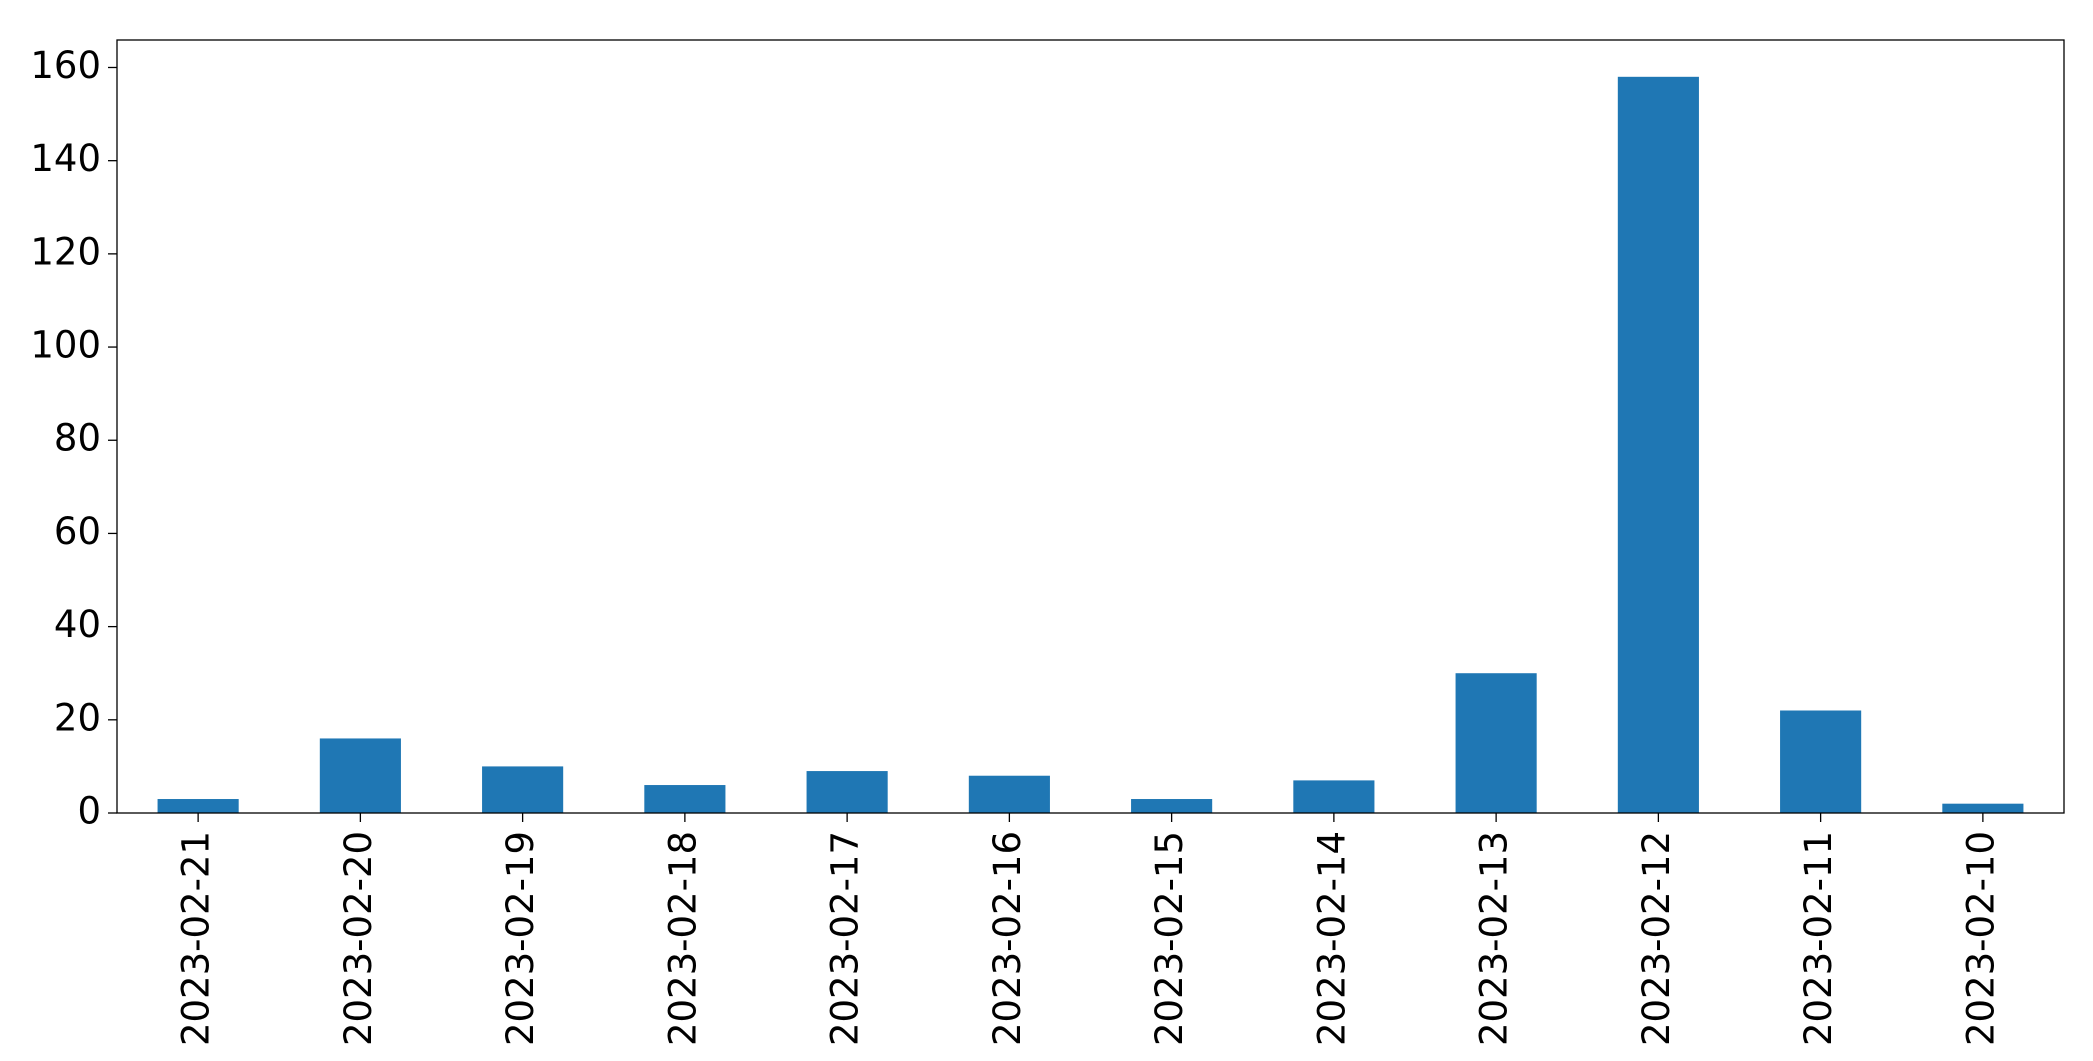  Describe the element at coordinates (520, 938) in the screenshot. I see `x-tick-label: 2023-02-19` at that location.